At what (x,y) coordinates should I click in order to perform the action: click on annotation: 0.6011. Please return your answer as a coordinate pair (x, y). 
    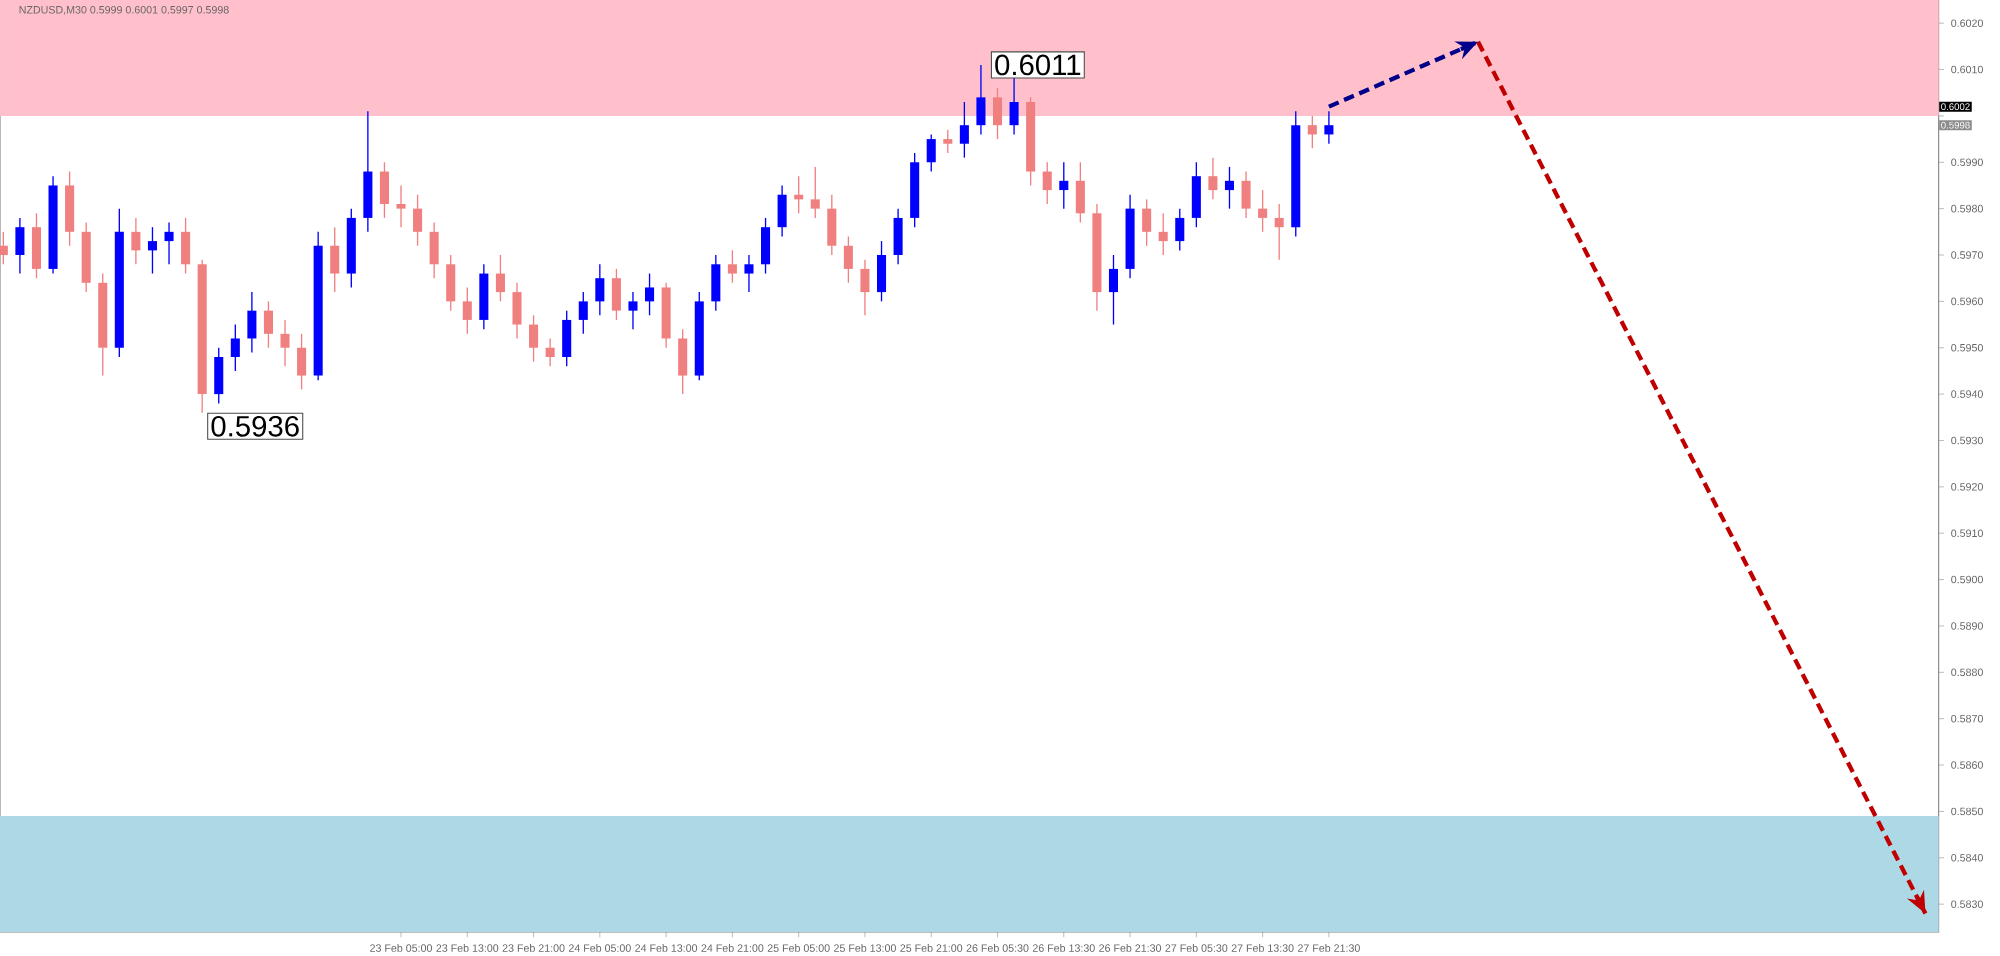
    Looking at the image, I should click on (1038, 65).